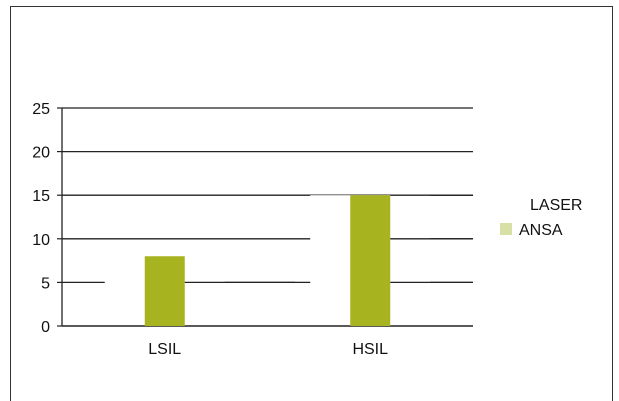 The image size is (619, 401). Describe the element at coordinates (41, 196) in the screenshot. I see `y-tick-label: 15` at that location.